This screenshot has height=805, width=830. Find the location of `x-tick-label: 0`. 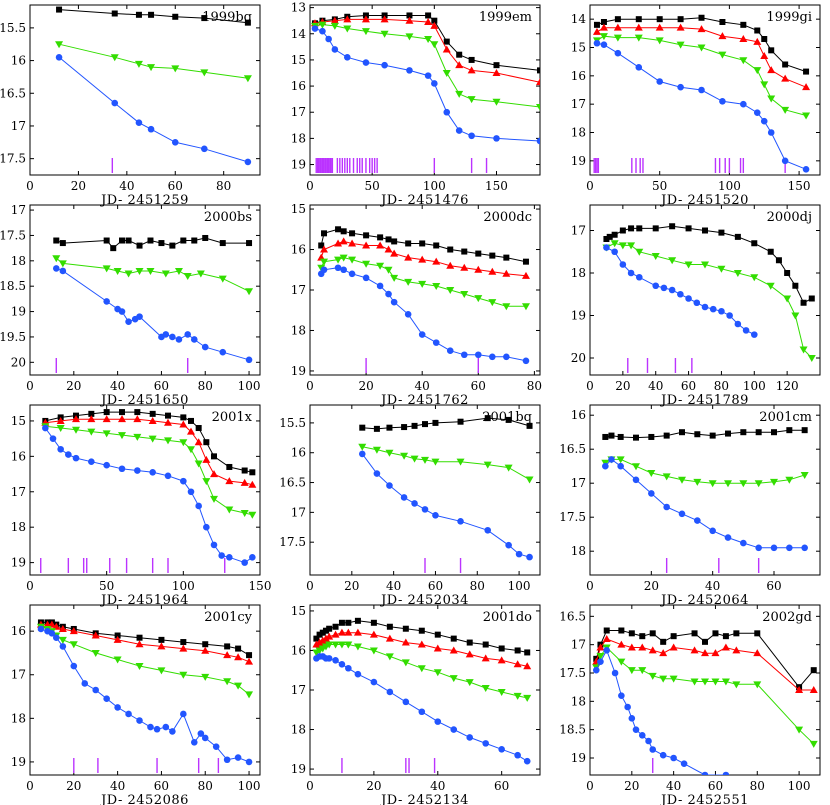

x-tick-label: 0 is located at coordinates (590, 586).